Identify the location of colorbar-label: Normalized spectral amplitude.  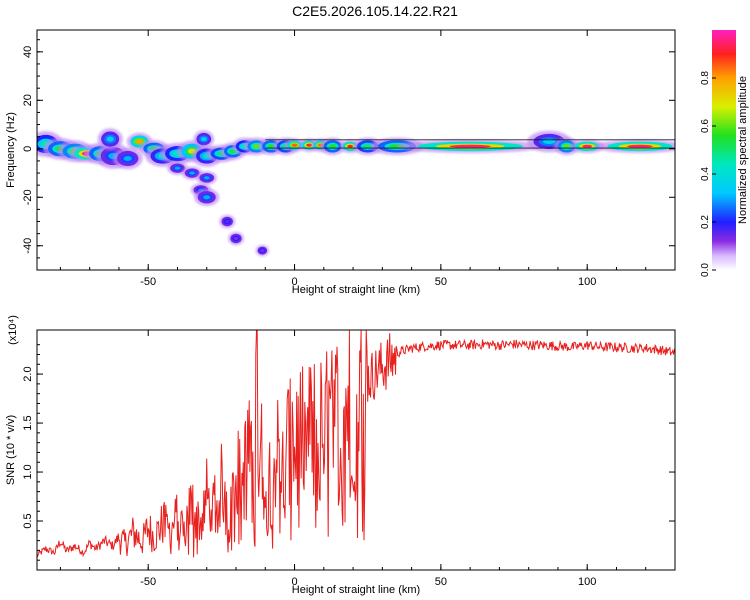
(743, 150).